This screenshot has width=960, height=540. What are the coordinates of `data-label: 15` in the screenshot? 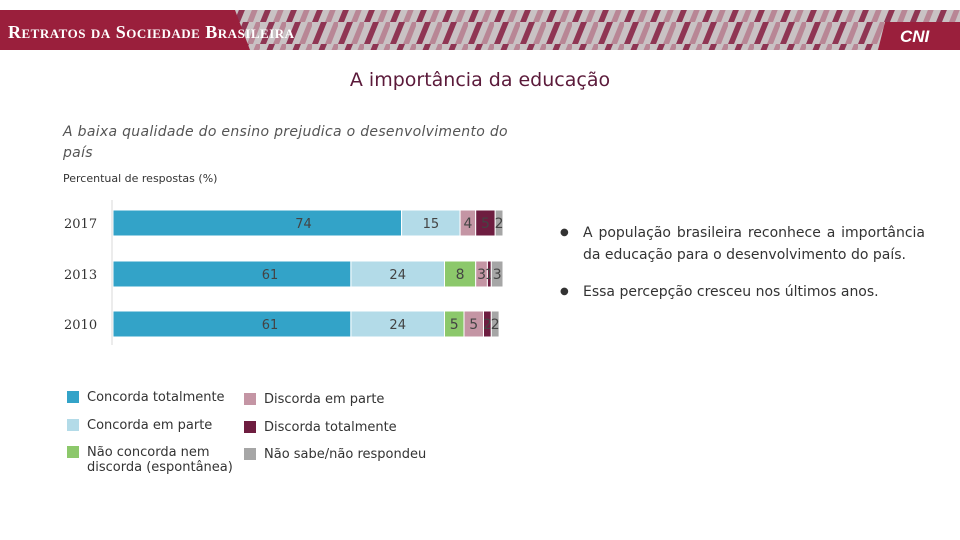 It's located at (431, 224).